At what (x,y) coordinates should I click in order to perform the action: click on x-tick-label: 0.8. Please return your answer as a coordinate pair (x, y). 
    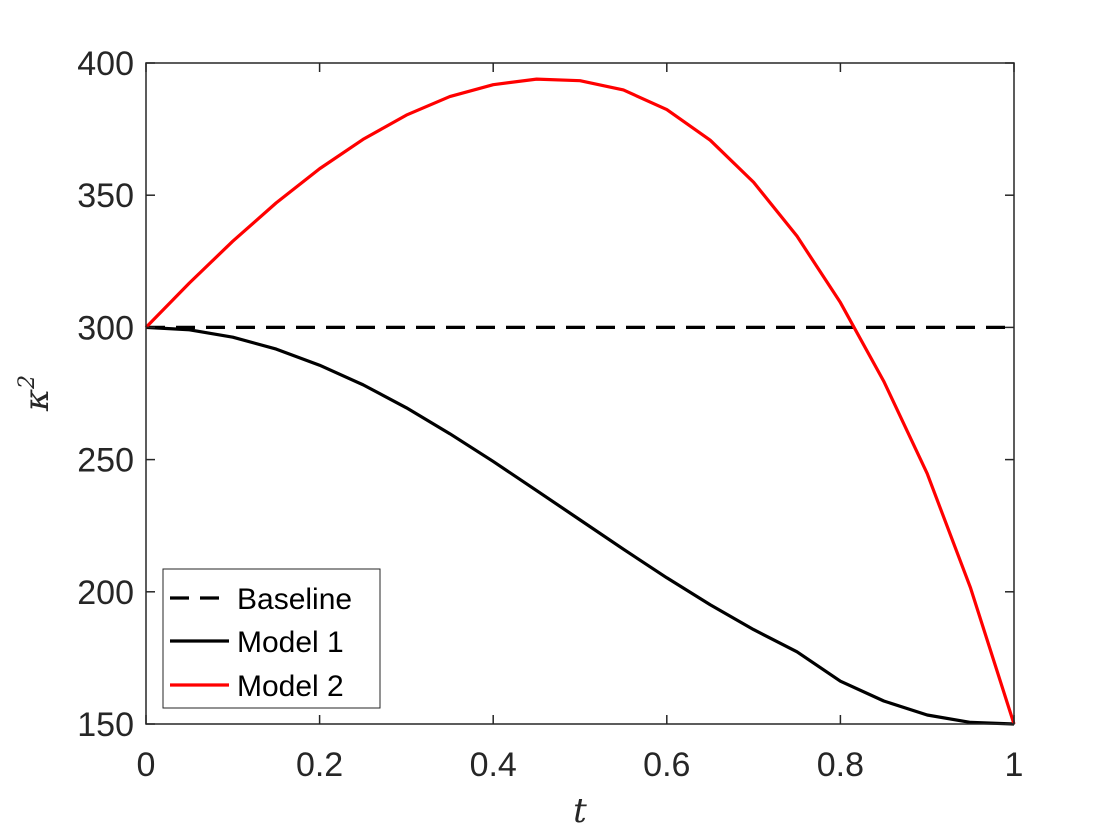
    Looking at the image, I should click on (840, 765).